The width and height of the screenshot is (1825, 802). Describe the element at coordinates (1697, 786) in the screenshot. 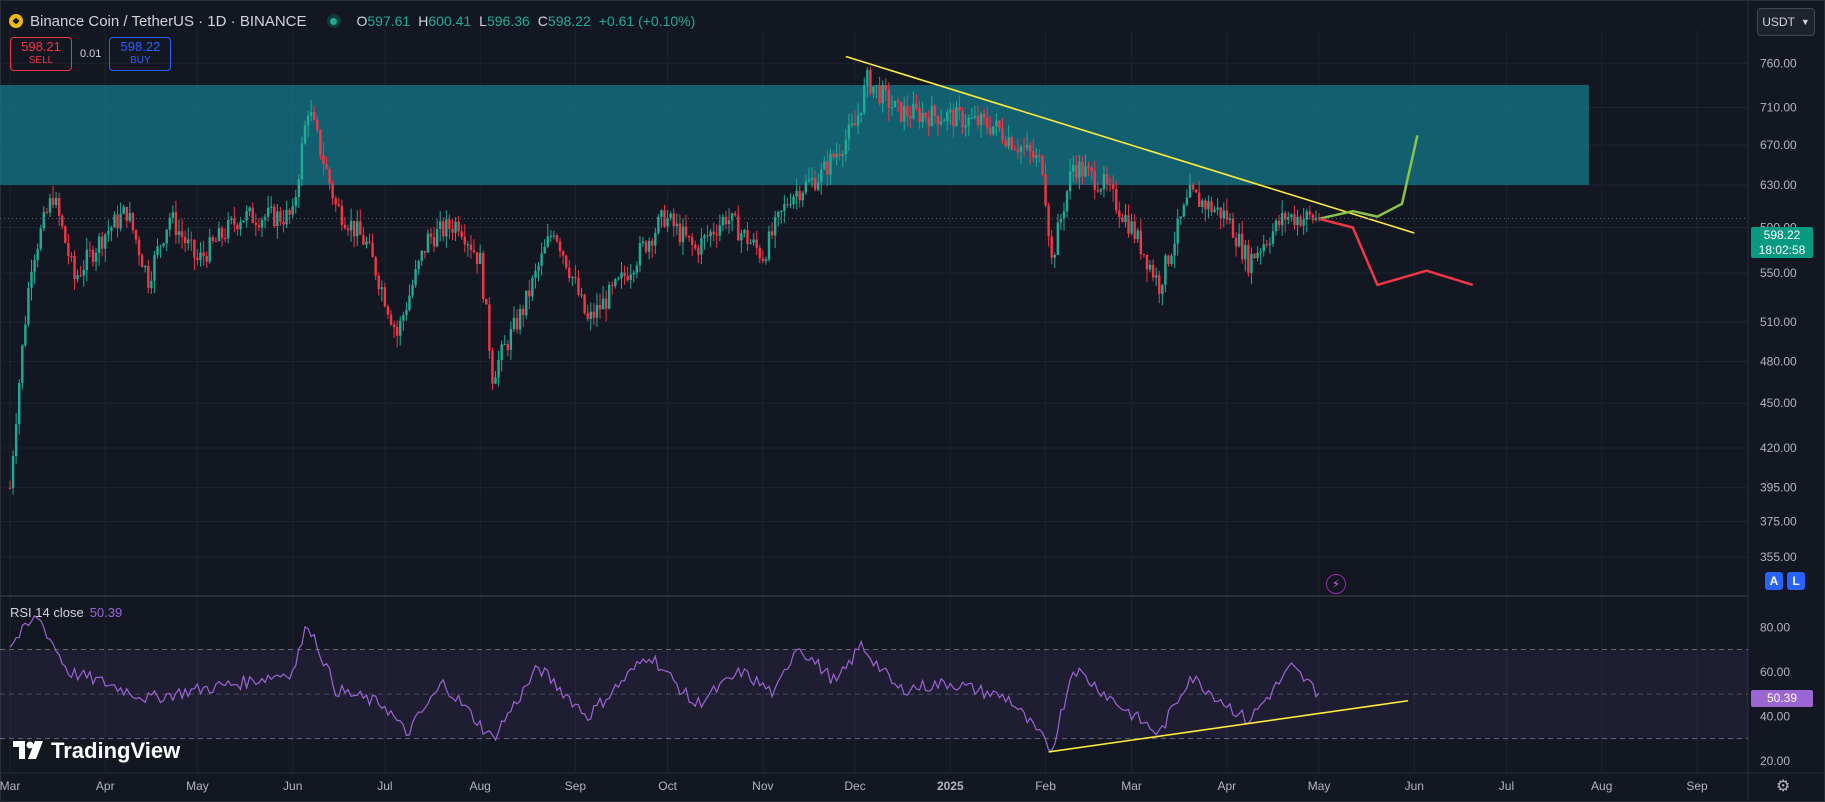

I see `x-tick-label: Sep` at that location.